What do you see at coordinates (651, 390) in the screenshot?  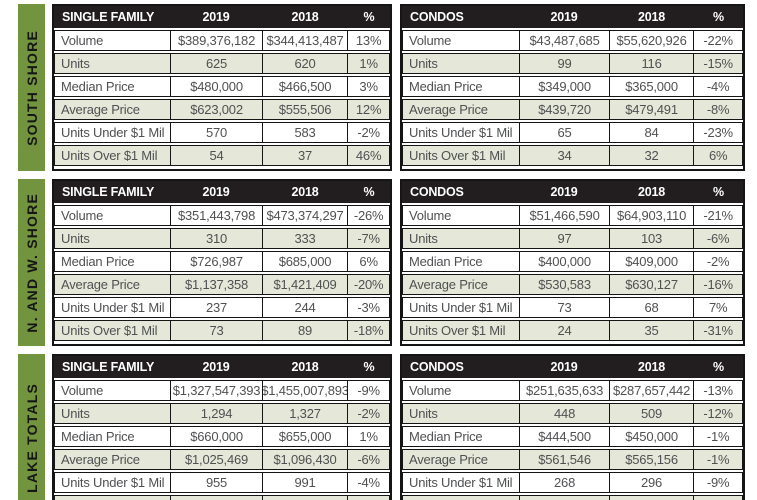 I see `value-2018: $287,657,442` at bounding box center [651, 390].